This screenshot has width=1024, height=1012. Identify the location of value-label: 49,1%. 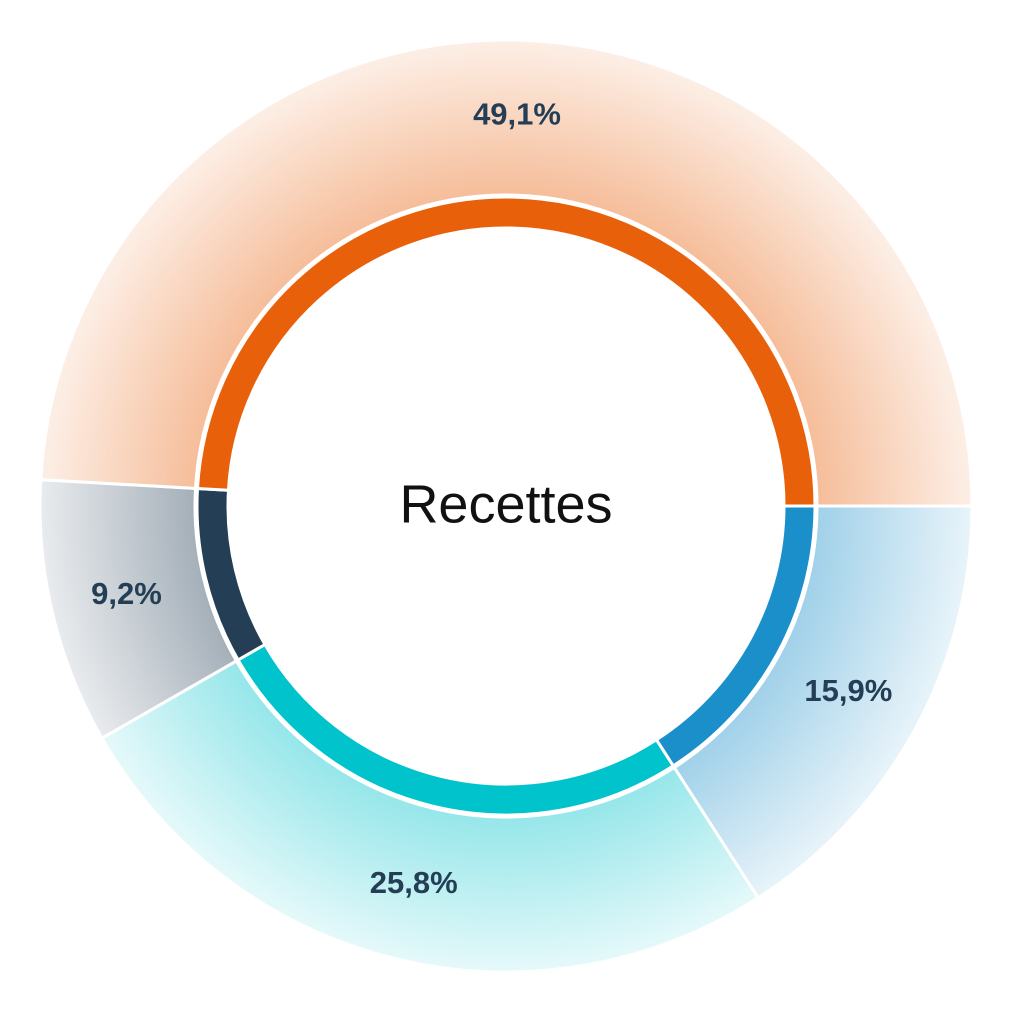
(517, 113).